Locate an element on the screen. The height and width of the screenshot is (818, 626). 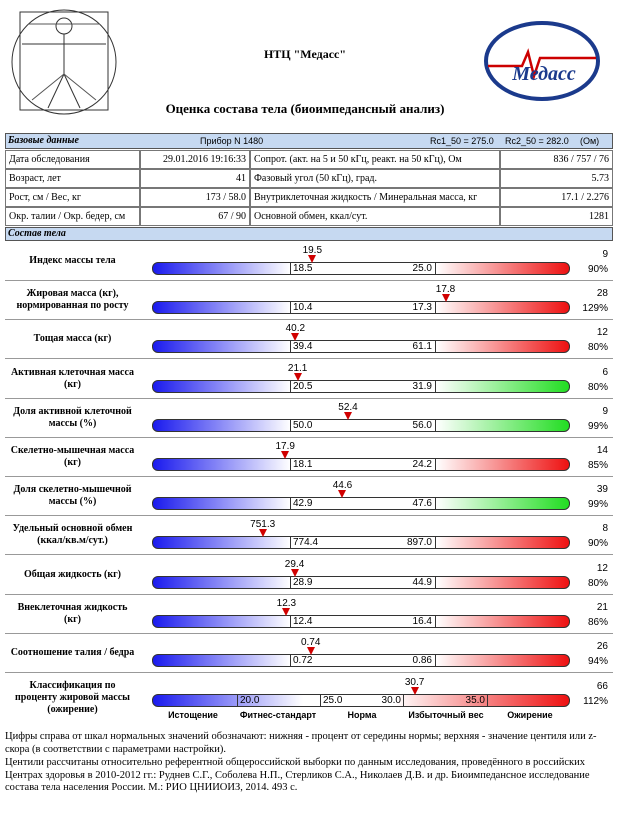
norm-low: 12.4 is located at coordinates (303, 621).